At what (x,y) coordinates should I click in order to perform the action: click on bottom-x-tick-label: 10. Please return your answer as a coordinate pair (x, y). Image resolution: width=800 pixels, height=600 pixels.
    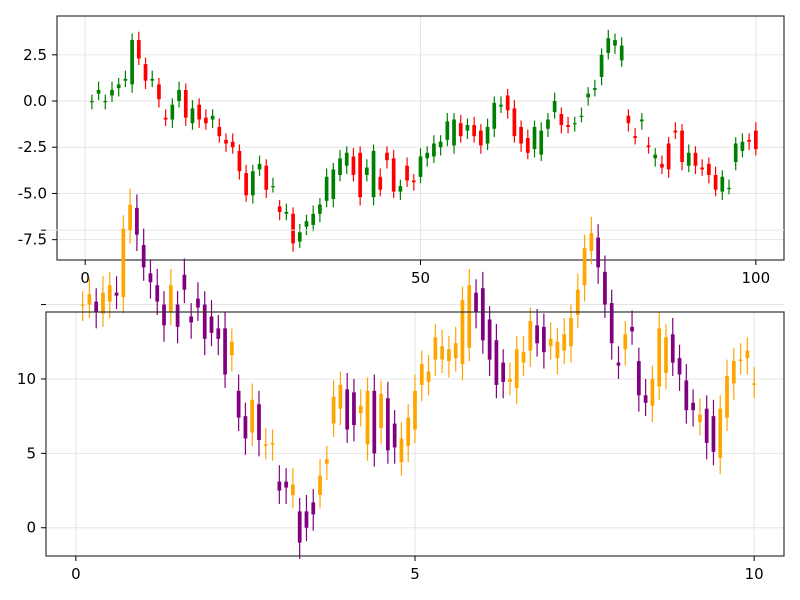
    Looking at the image, I should click on (754, 574).